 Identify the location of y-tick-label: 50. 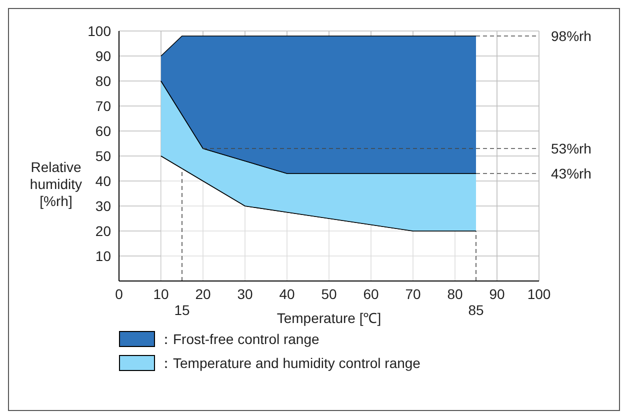
(103, 156).